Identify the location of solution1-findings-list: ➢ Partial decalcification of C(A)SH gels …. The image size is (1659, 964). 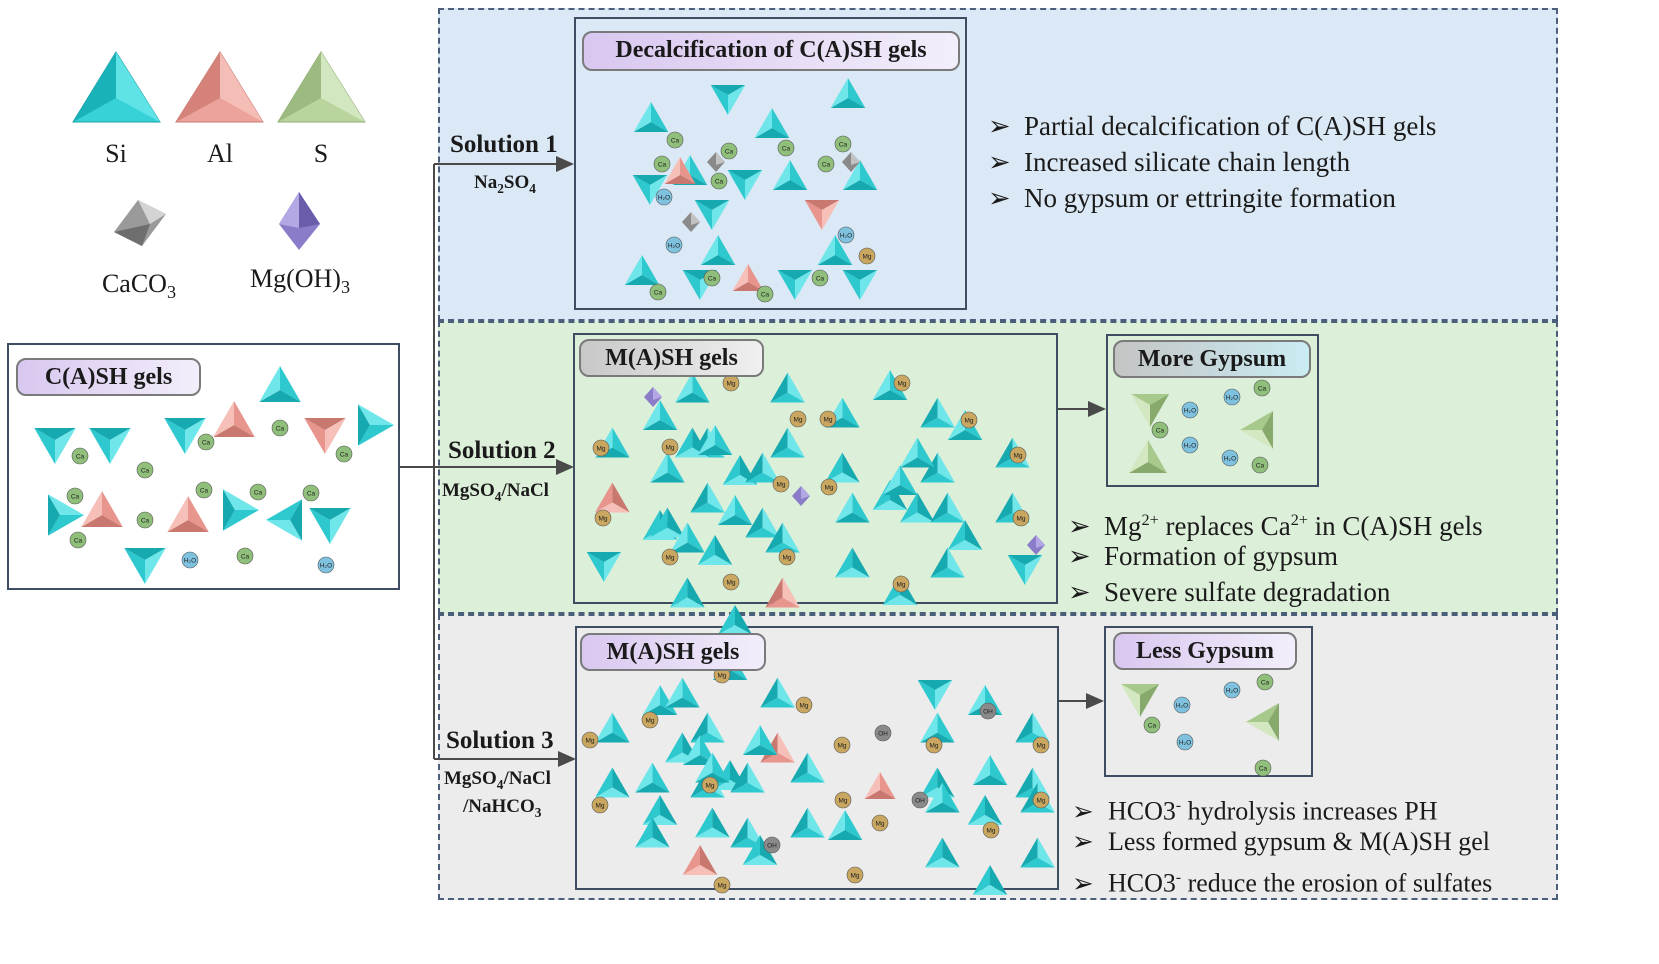
(1212, 162).